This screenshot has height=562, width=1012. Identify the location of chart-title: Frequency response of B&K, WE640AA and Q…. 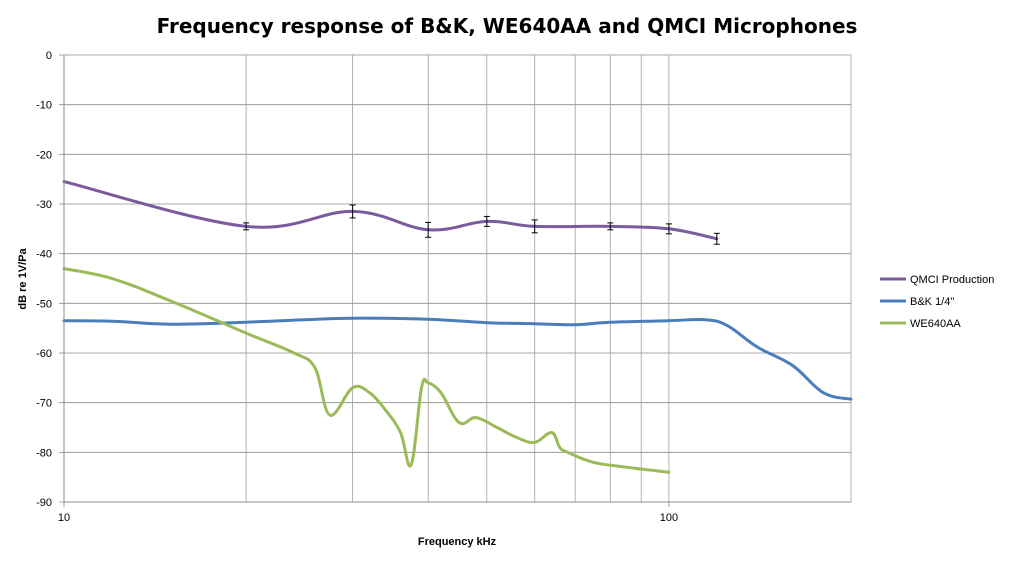
(507, 26).